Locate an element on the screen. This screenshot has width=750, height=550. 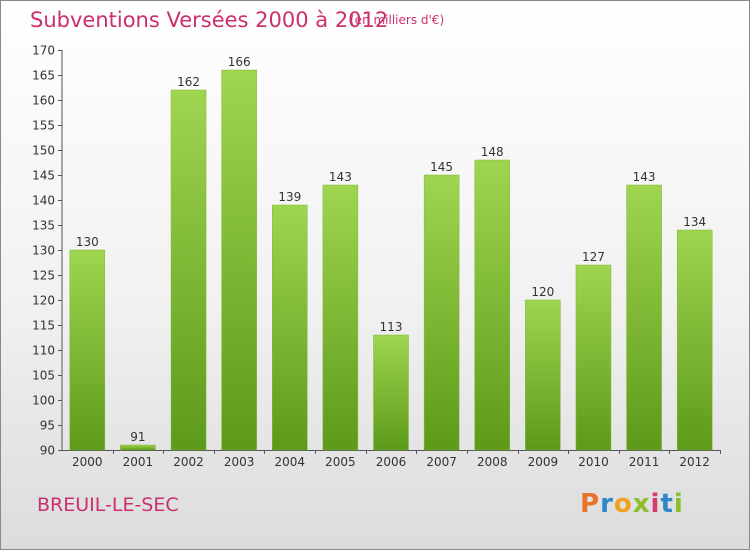
x-tick-label: 2003 is located at coordinates (239, 462).